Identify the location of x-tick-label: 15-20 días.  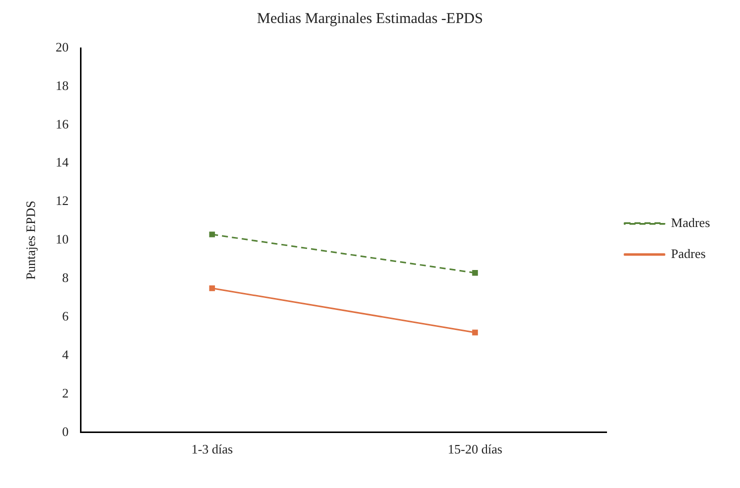
(475, 449).